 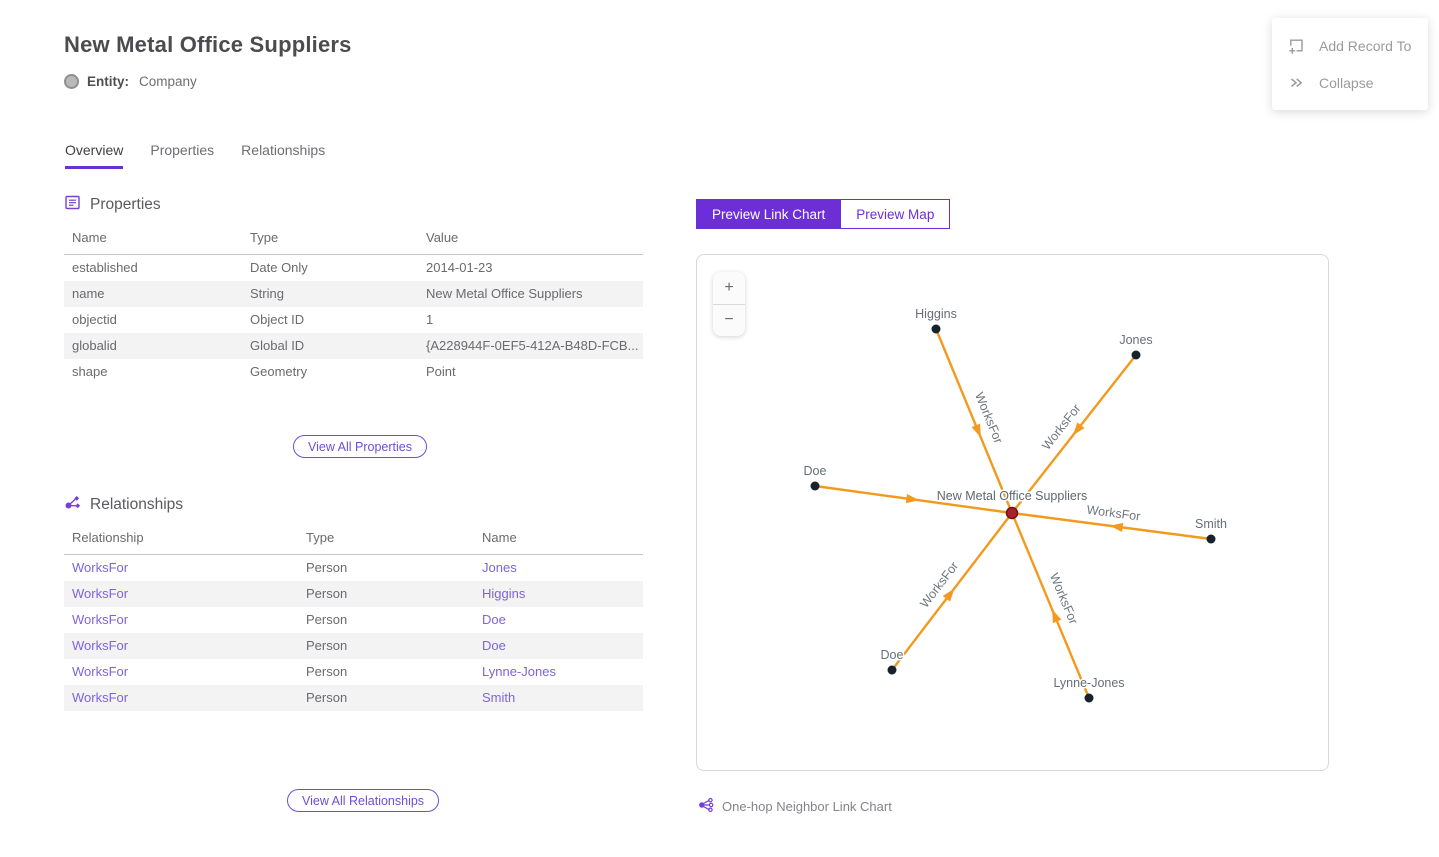 I want to click on menu-item-collapse: Collapse, so click(x=1350, y=82).